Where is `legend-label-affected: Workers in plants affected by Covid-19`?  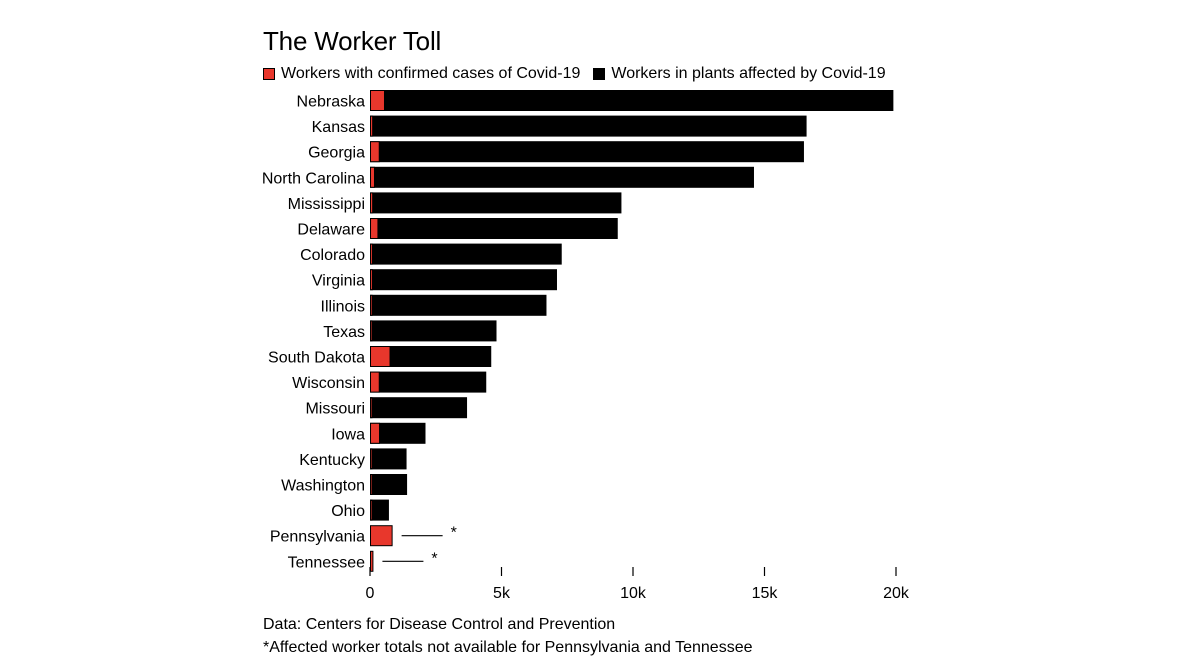
legend-label-affected: Workers in plants affected by Covid-19 is located at coordinates (748, 73).